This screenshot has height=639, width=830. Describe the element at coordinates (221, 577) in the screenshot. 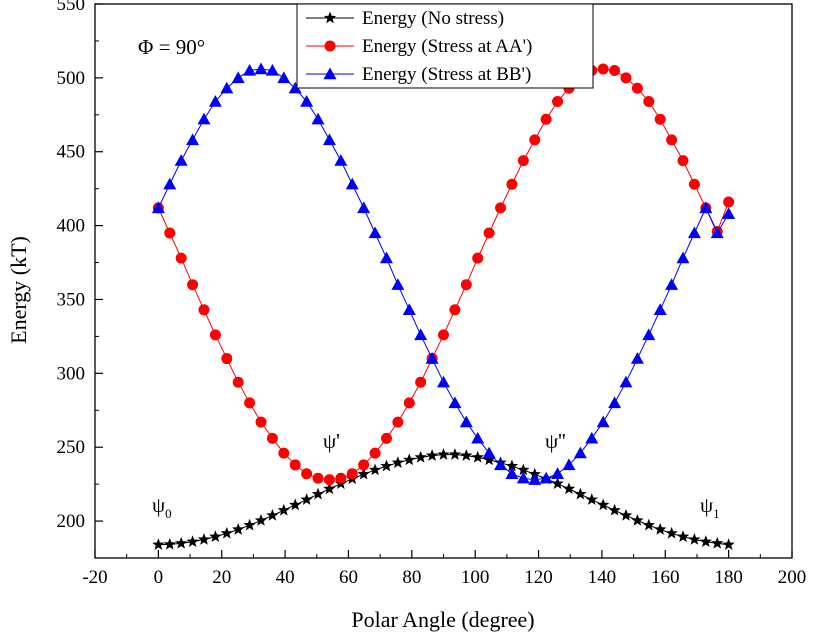

I see `x-tick-label: 20` at that location.